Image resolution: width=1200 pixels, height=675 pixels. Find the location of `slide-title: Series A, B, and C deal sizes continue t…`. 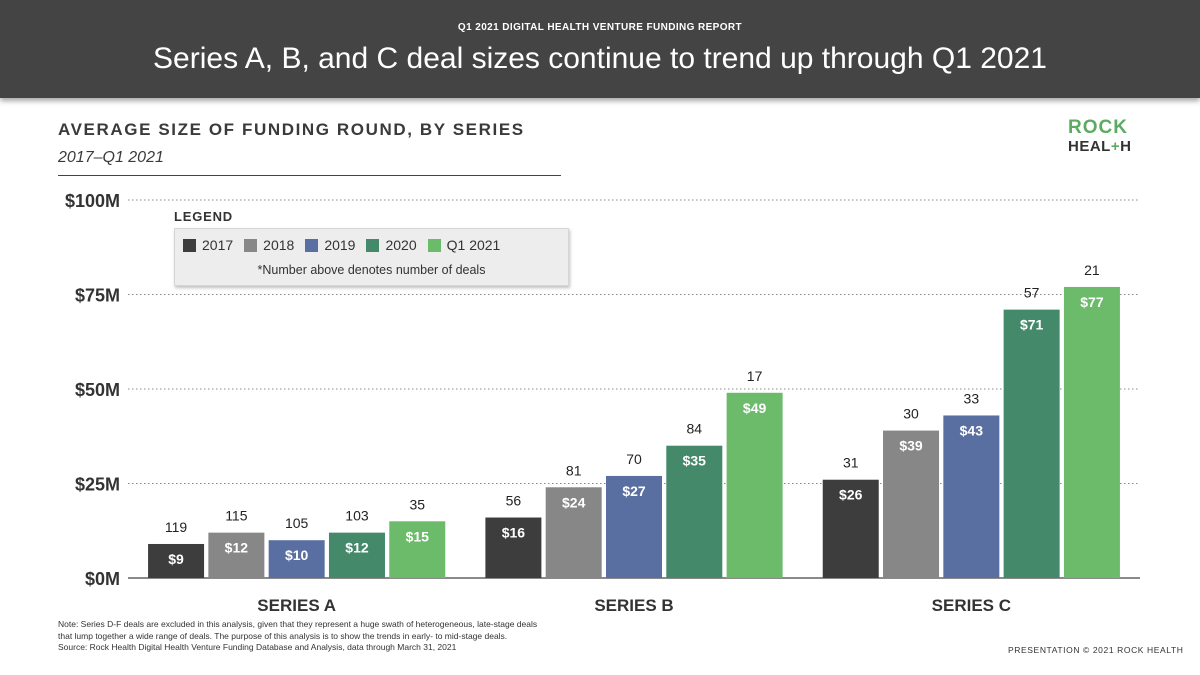

slide-title: Series A, B, and C deal sizes continue t… is located at coordinates (600, 58).